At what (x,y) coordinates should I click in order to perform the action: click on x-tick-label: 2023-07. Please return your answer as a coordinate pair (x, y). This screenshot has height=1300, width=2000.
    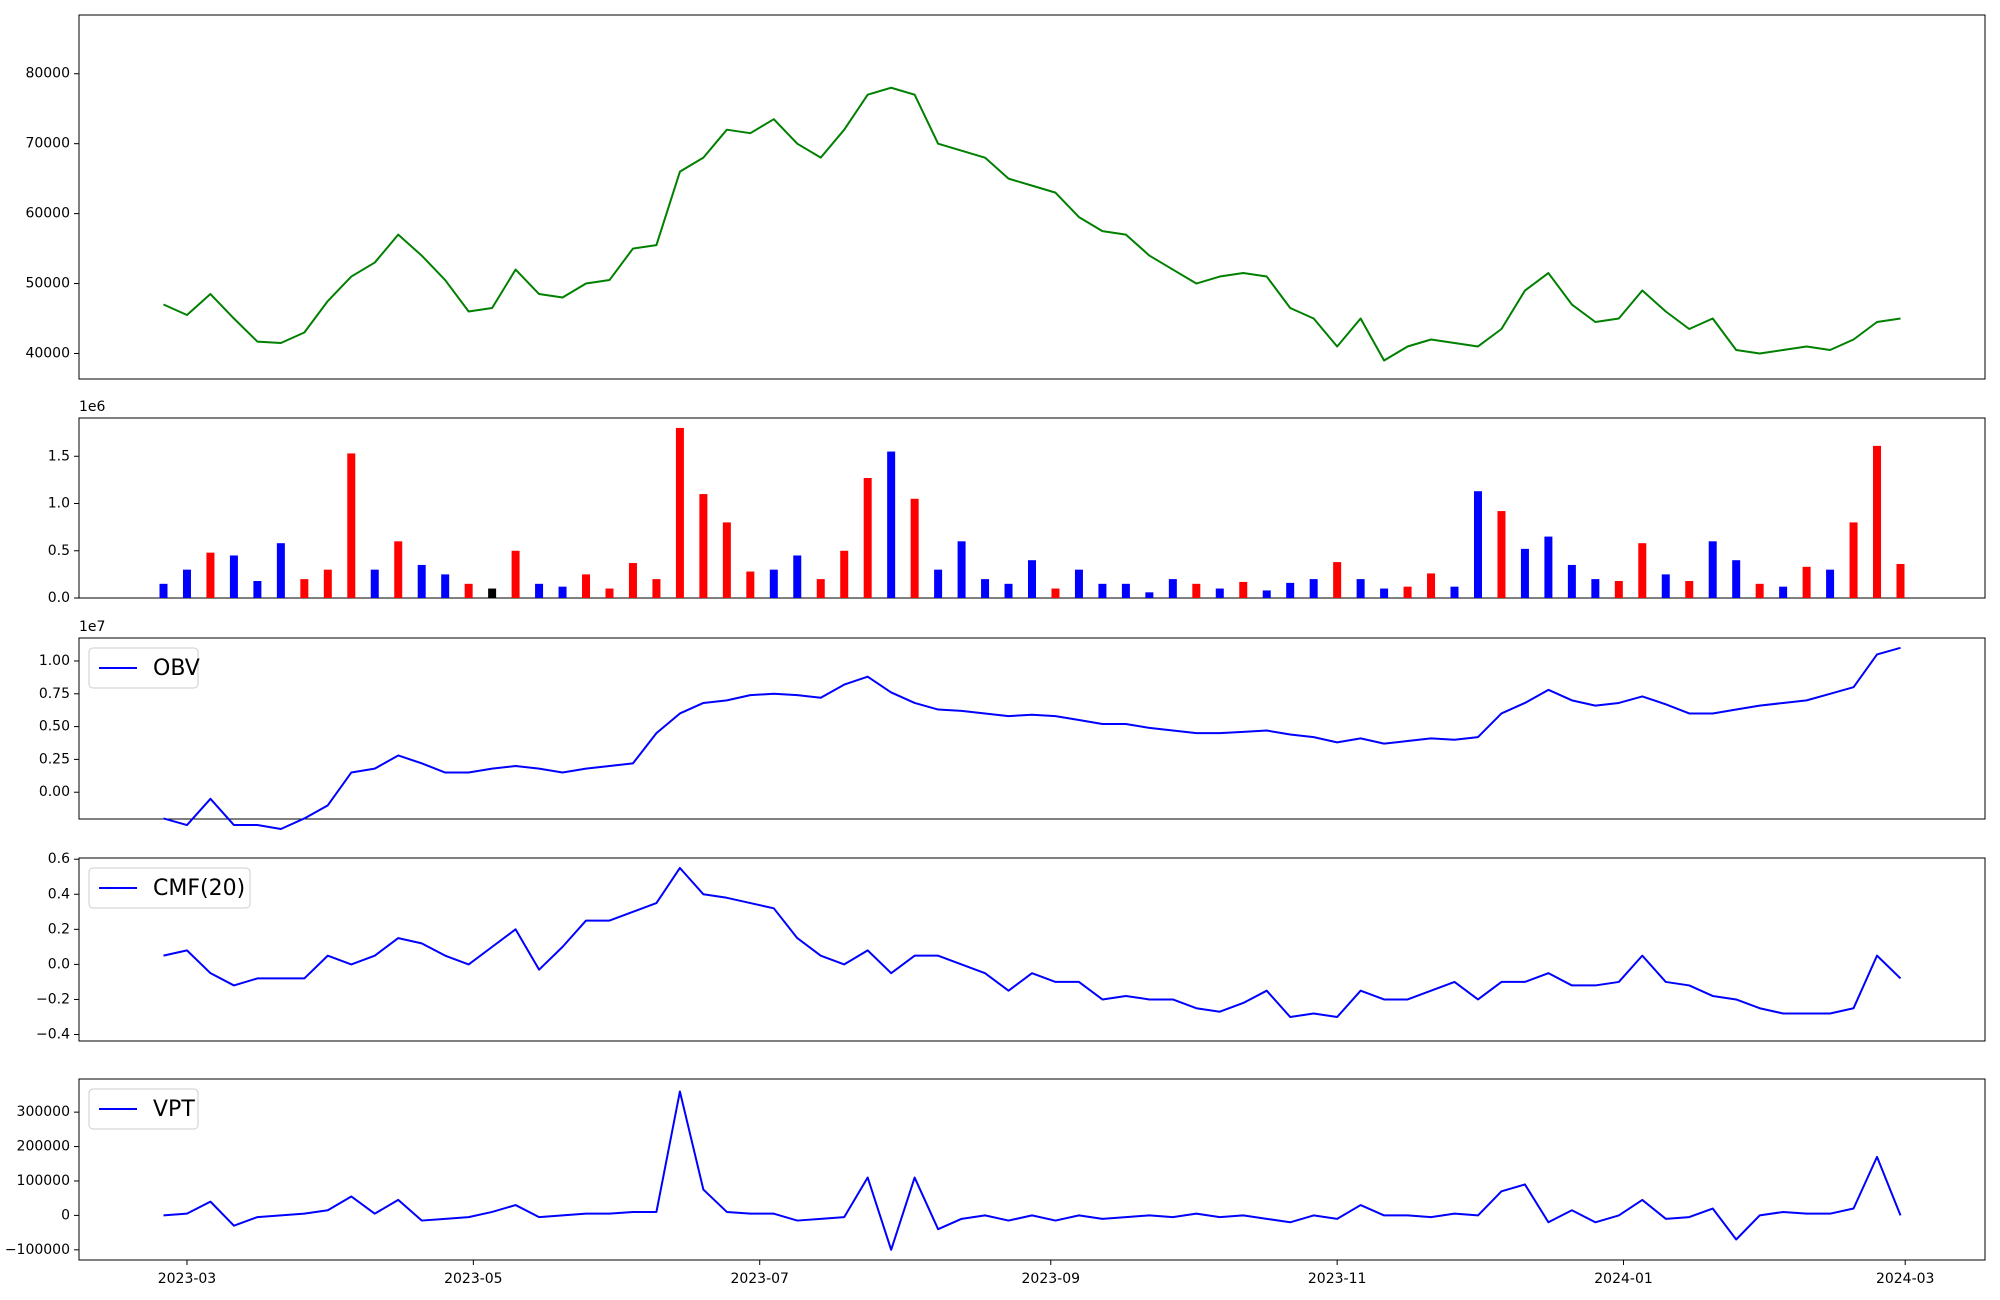
    Looking at the image, I should click on (759, 1279).